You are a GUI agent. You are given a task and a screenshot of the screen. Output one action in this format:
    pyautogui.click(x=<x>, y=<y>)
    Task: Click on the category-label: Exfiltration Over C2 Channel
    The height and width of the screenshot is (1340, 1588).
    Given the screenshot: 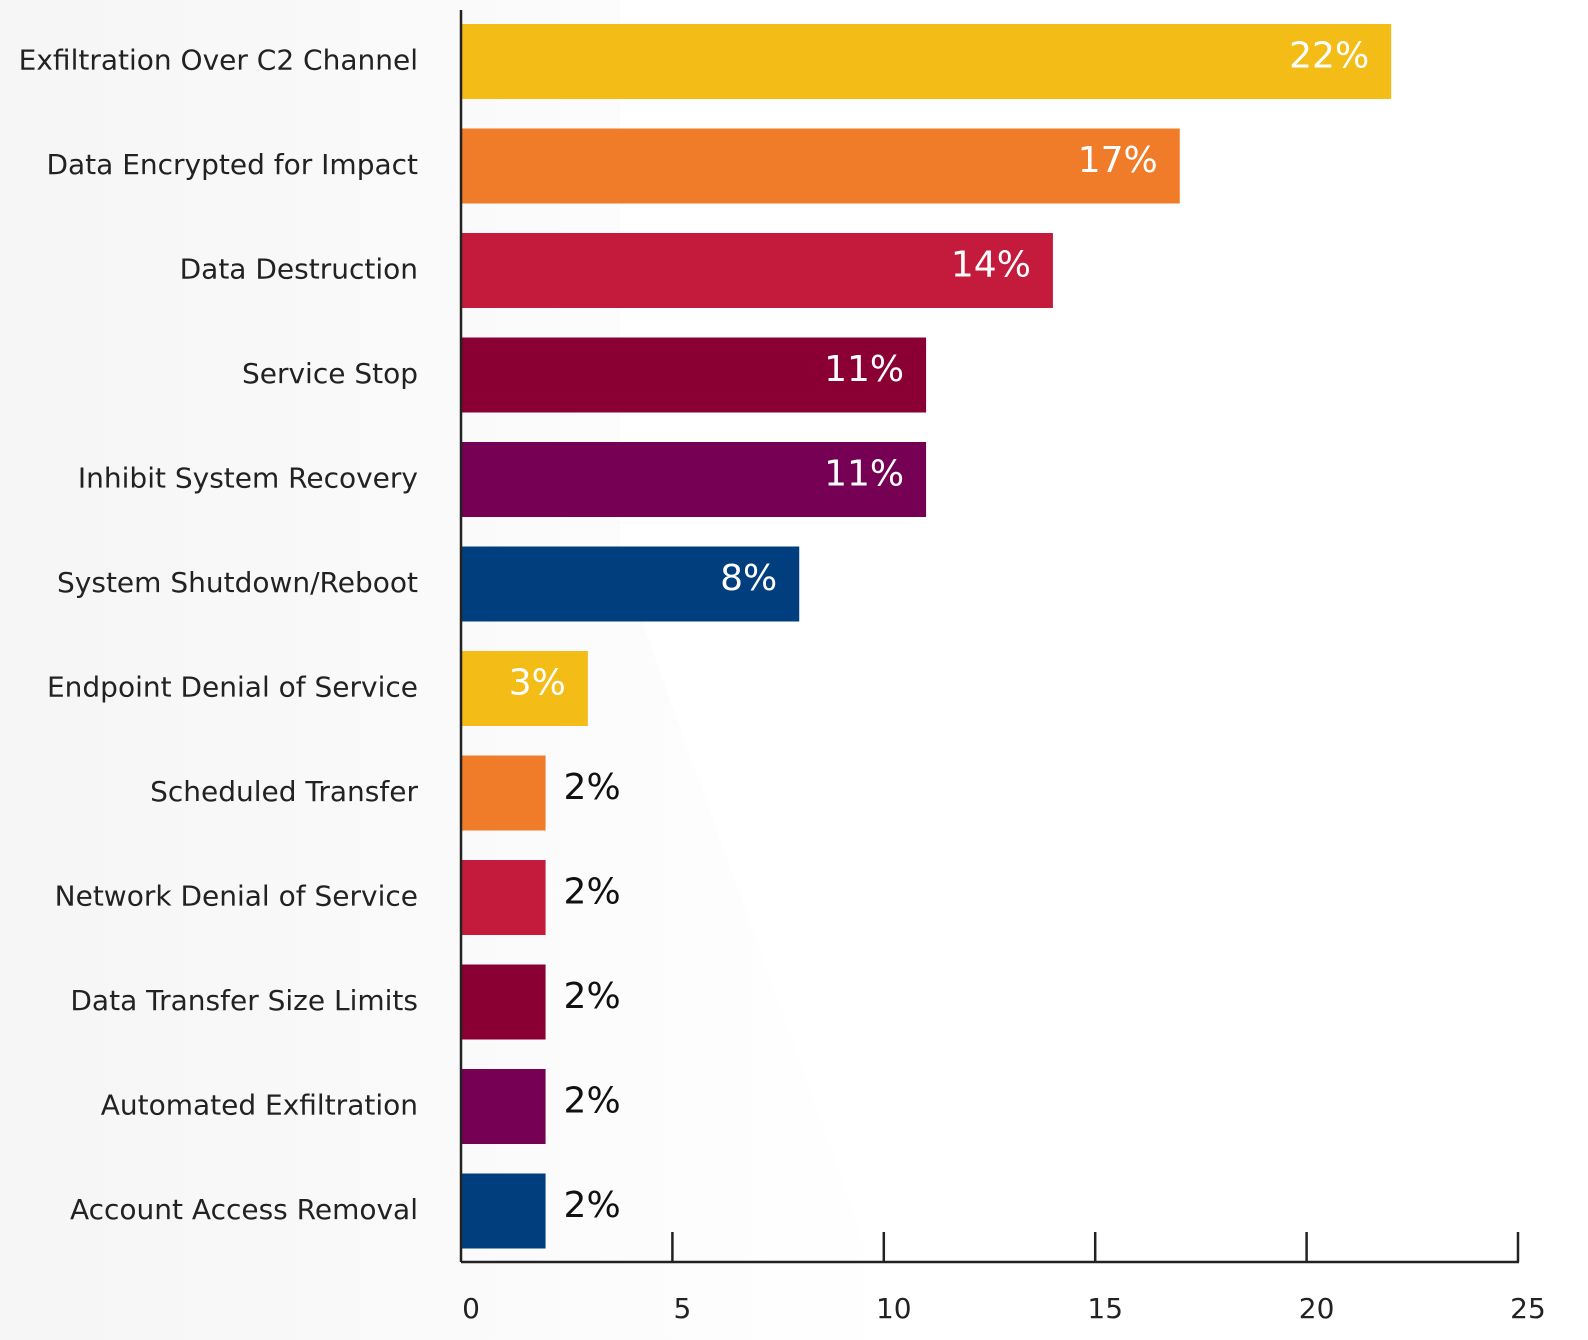 What is the action you would take?
    pyautogui.click(x=218, y=60)
    